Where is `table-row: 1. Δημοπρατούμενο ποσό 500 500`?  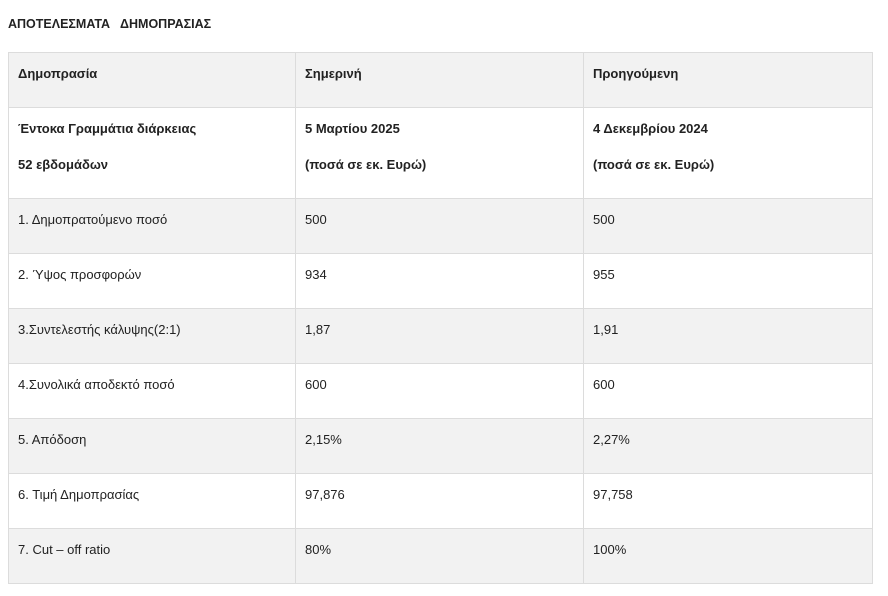 table-row: 1. Δημοπρατούμενο ποσό 500 500 is located at coordinates (440, 226).